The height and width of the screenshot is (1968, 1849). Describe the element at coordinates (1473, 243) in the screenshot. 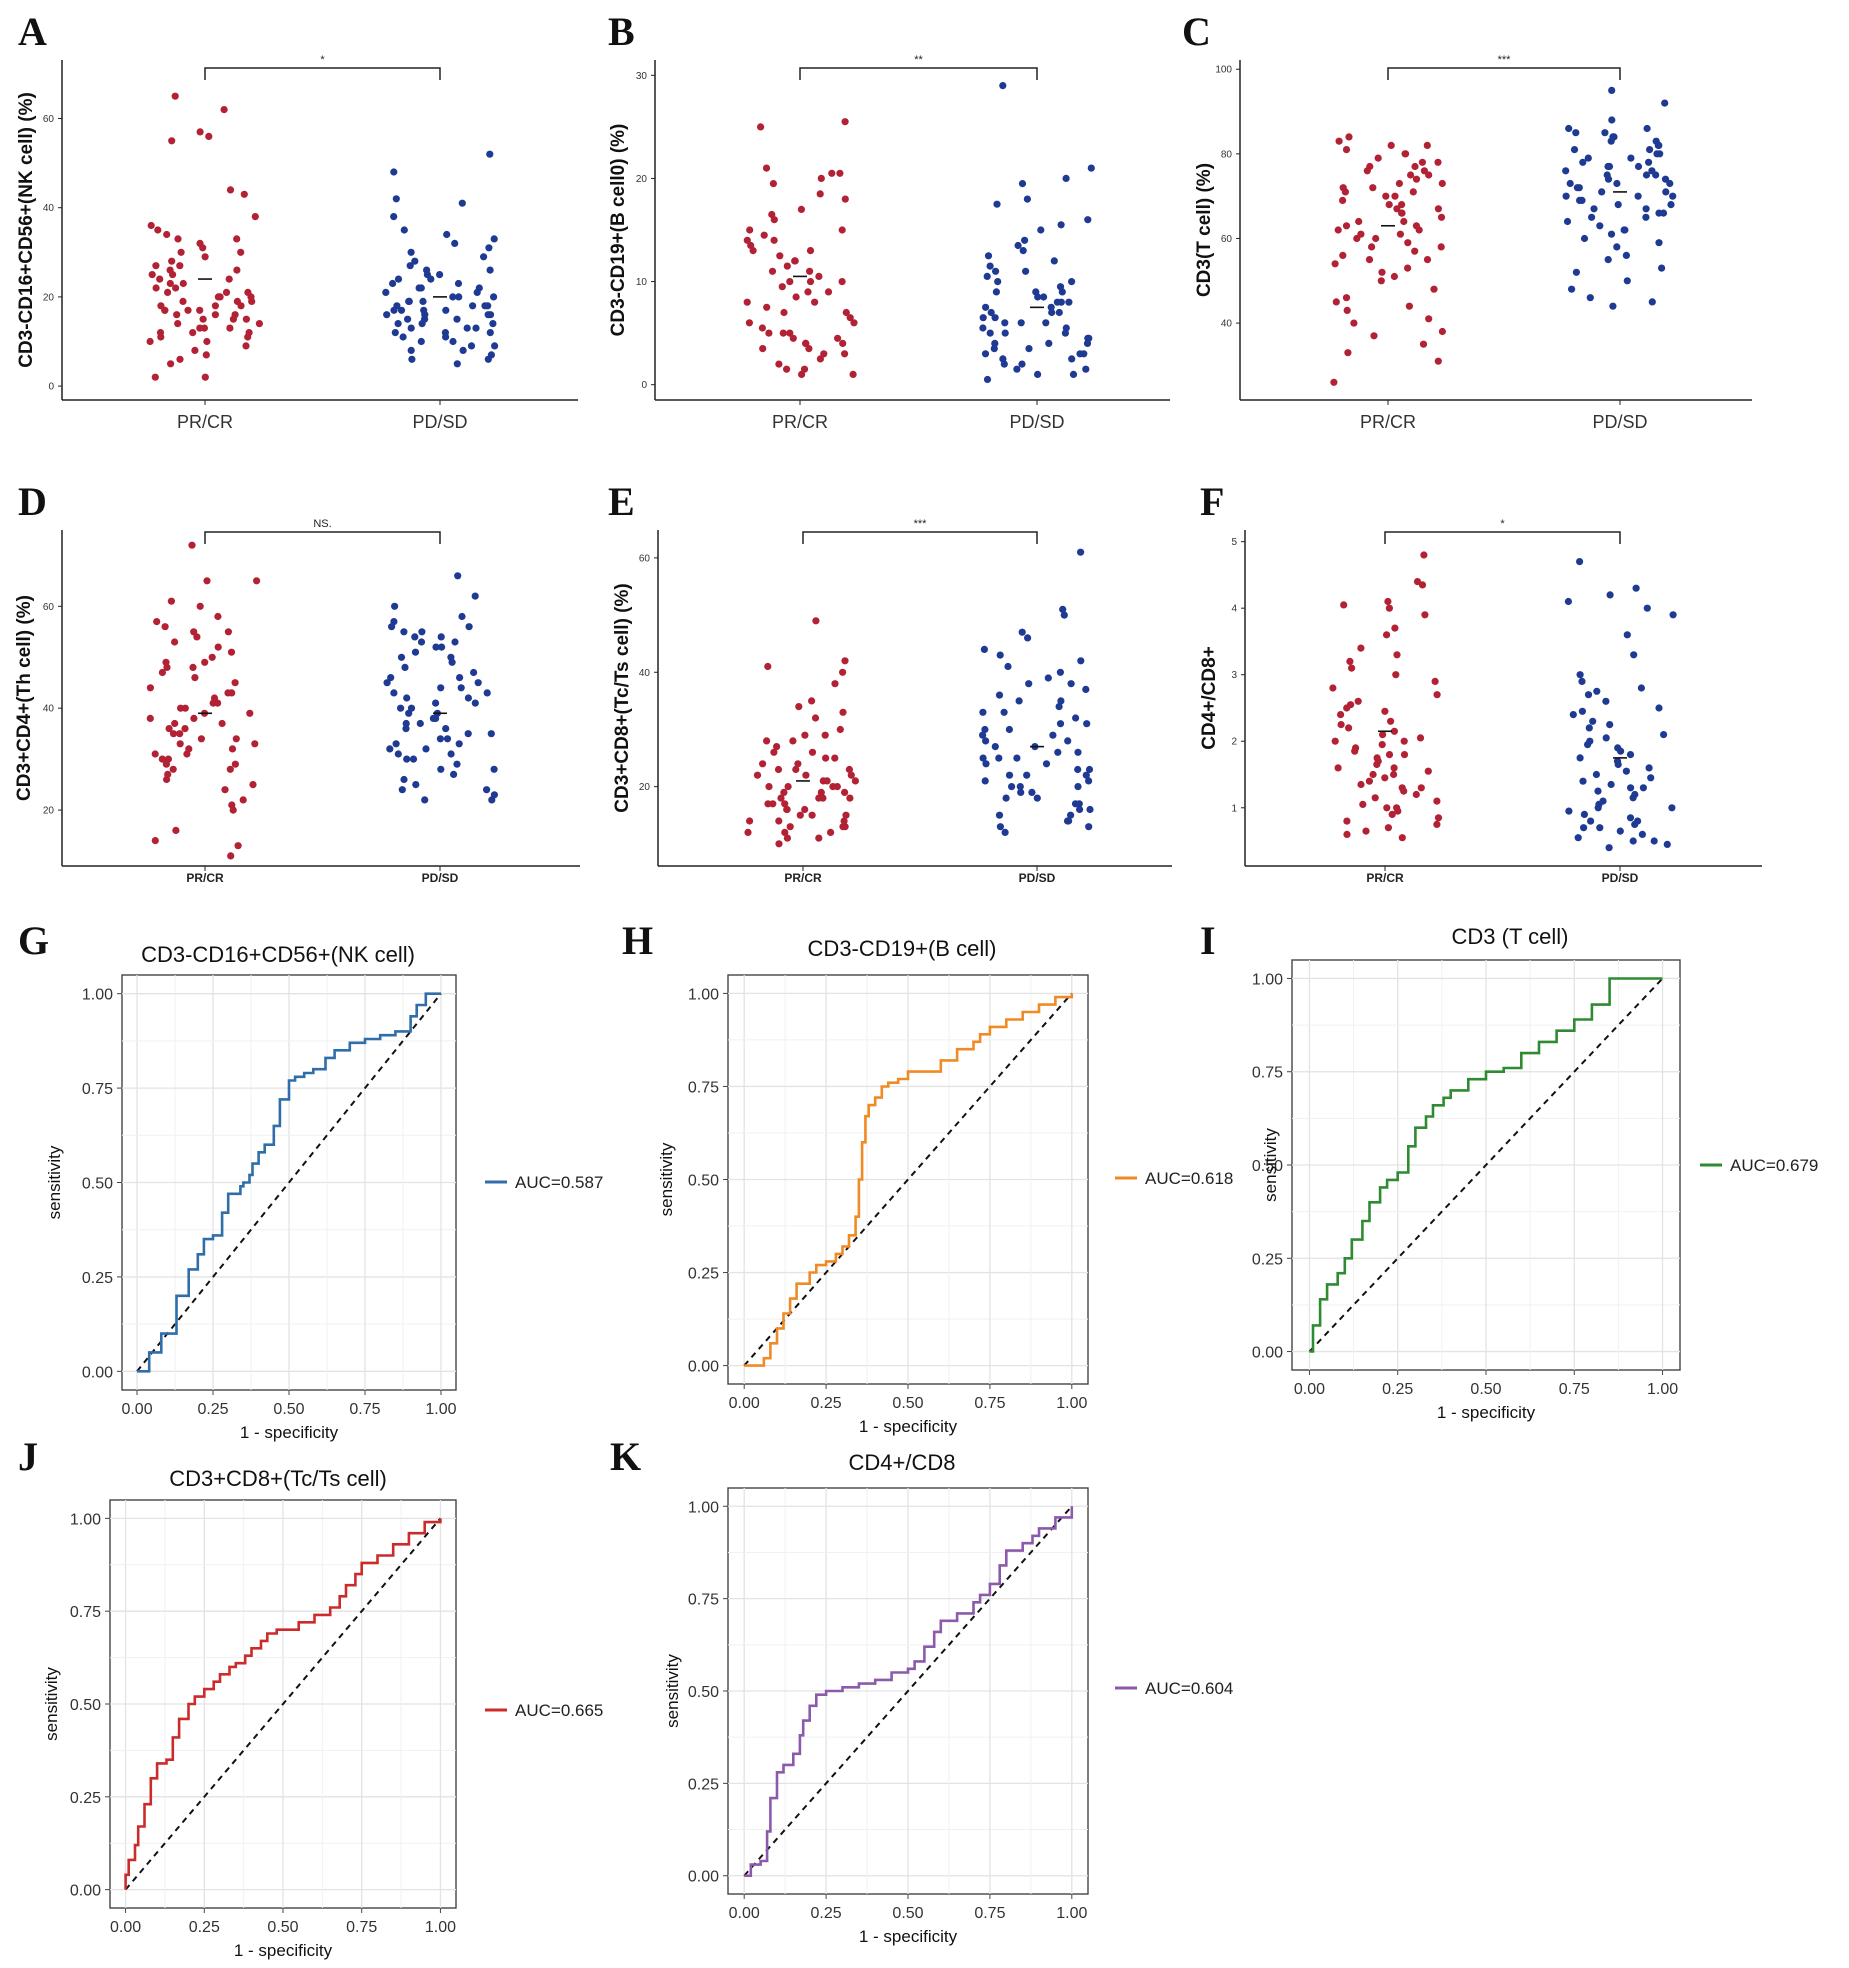

I see `scatter-panel-c: 40 60 80 100 CD3(T cell) (%) PR/CR PD/SD ***` at that location.